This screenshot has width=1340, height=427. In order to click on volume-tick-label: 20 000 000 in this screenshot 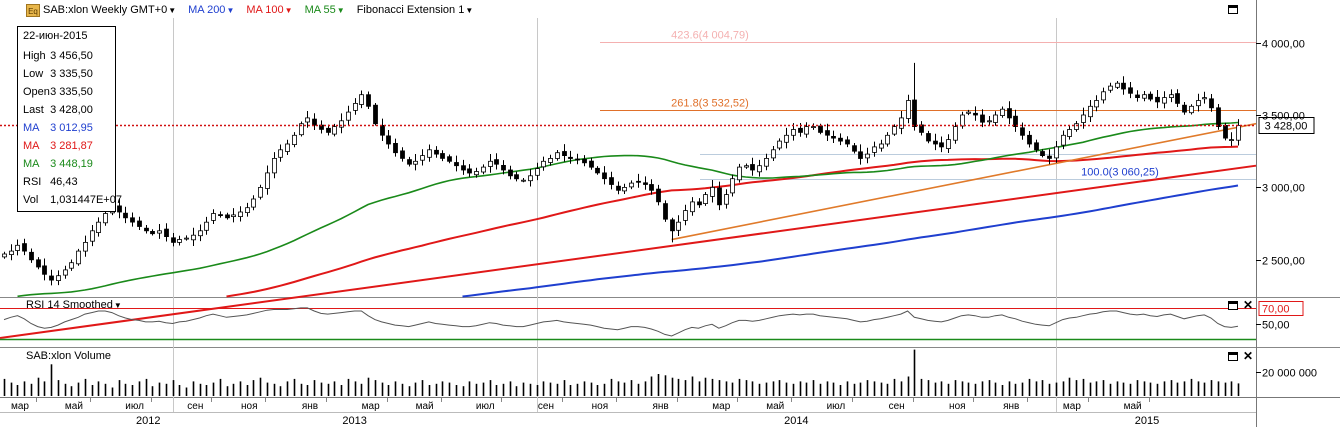, I will do `click(1289, 374)`.